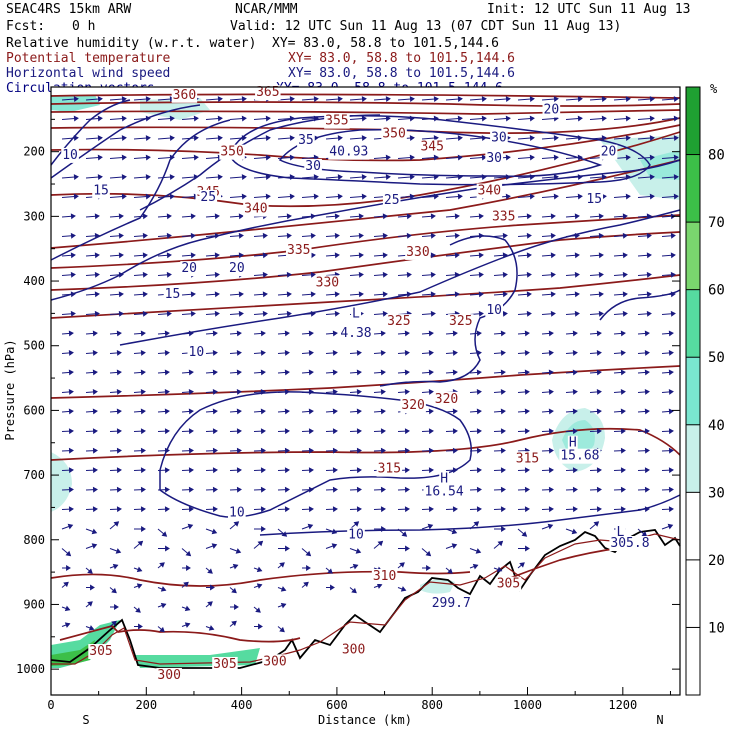 This screenshot has height=740, width=740. What do you see at coordinates (34, 346) in the screenshot?
I see `y-tick-label: 500` at bounding box center [34, 346].